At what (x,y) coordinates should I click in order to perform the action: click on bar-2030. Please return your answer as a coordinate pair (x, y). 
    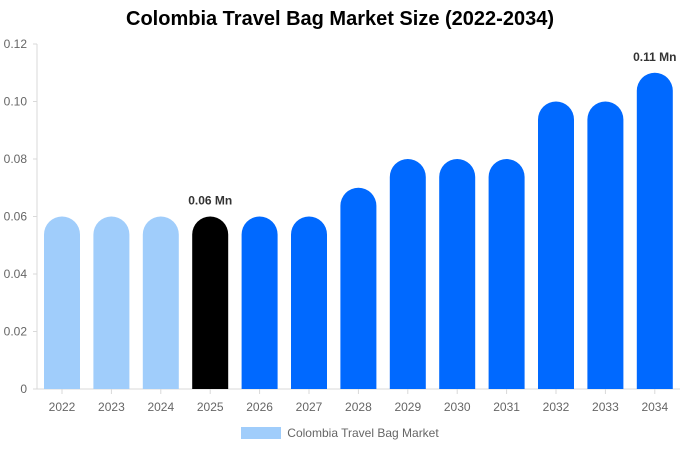
    Looking at the image, I should click on (457, 274).